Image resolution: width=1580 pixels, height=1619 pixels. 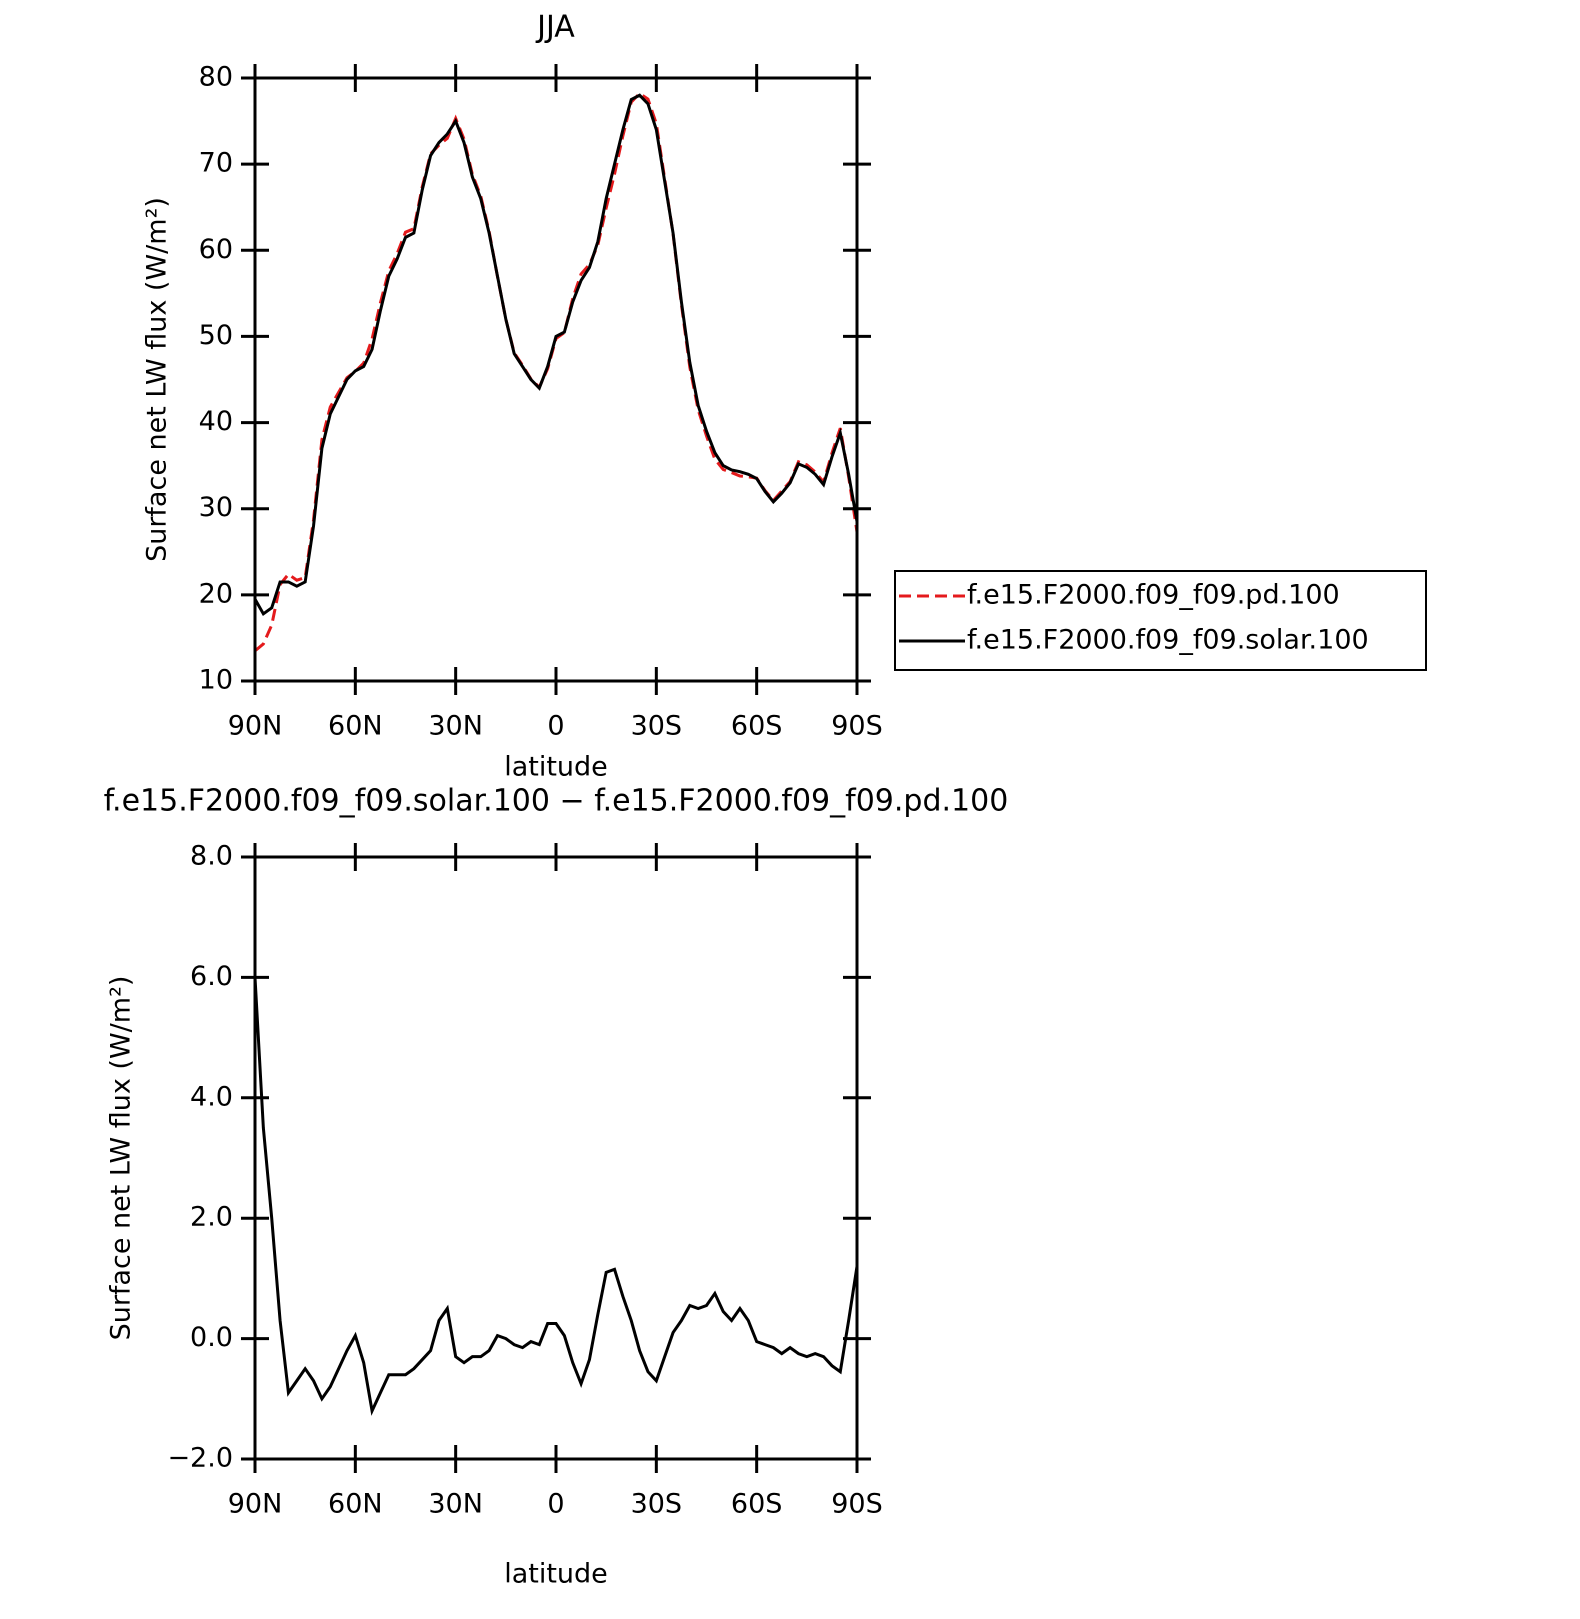 What do you see at coordinates (211, 856) in the screenshot?
I see `y-tick-label: 8.0` at bounding box center [211, 856].